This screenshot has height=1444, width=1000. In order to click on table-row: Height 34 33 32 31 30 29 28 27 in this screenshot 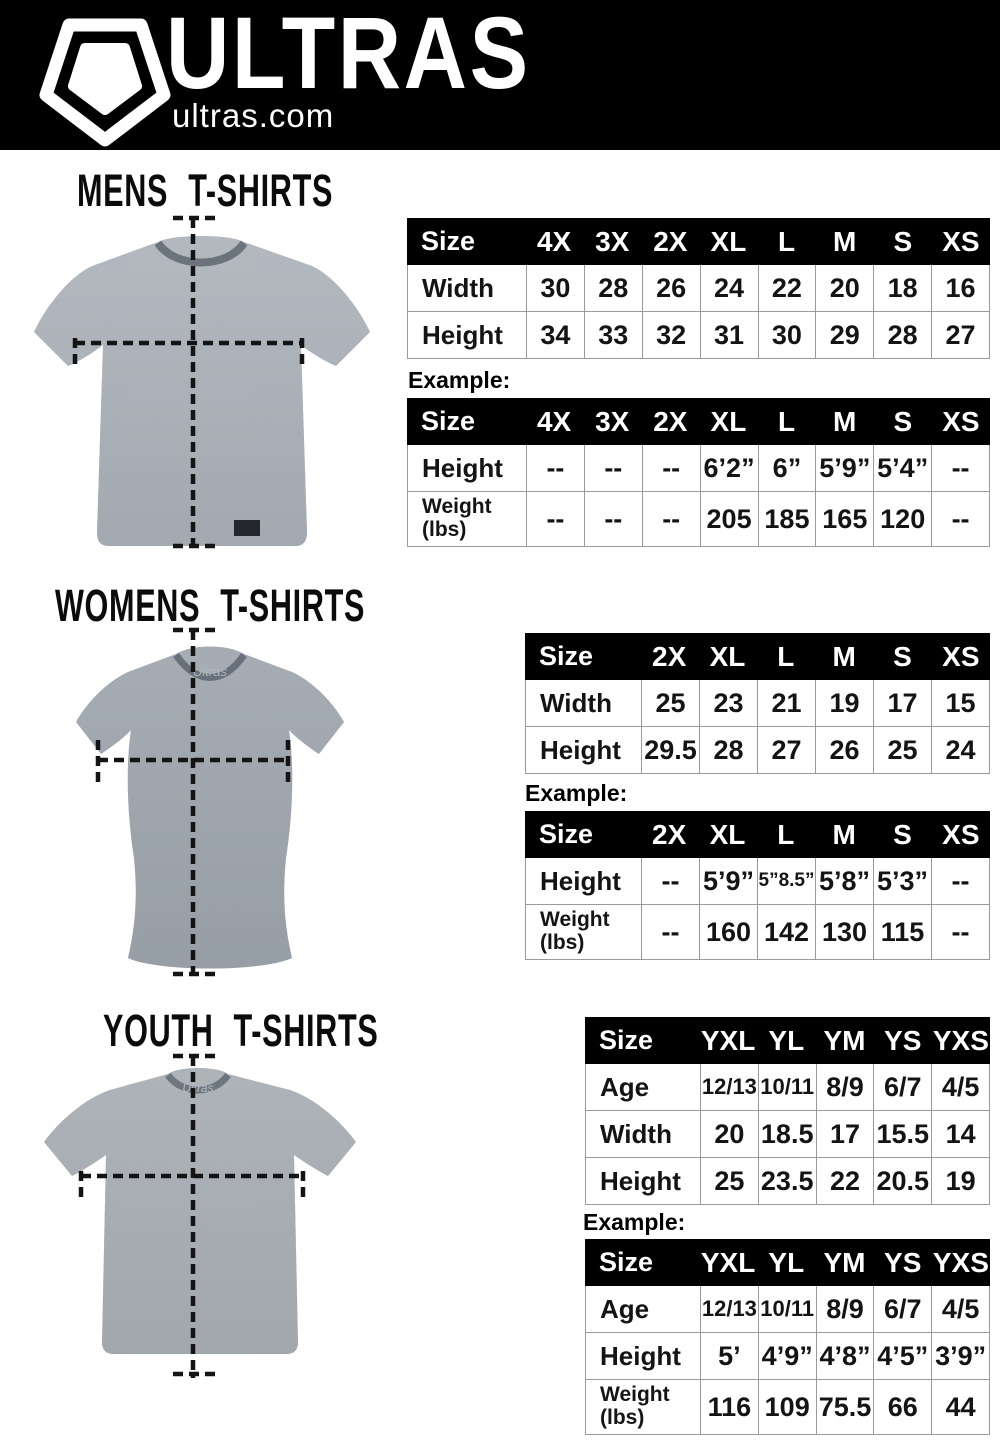, I will do `click(698, 334)`.